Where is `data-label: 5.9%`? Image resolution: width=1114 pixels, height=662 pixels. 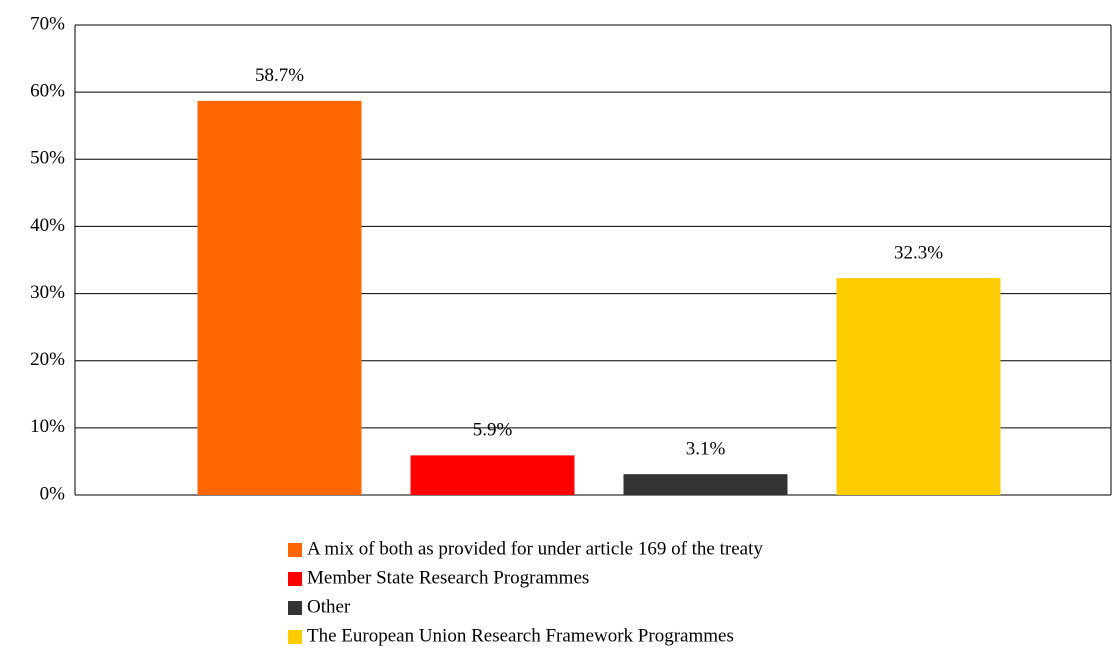 data-label: 5.9% is located at coordinates (493, 430).